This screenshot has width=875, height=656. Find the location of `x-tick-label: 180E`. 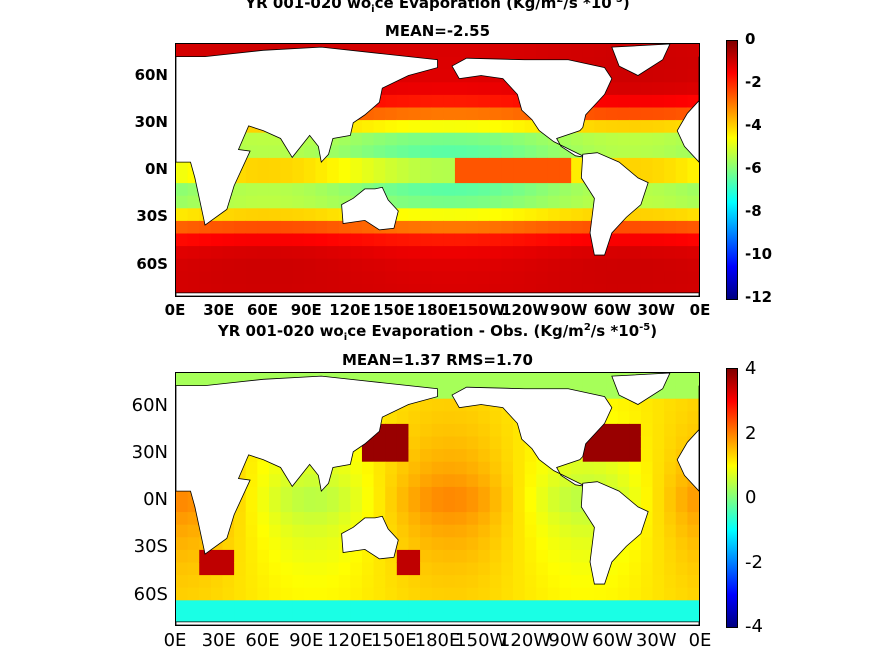

x-tick-label: 180E is located at coordinates (437, 310).